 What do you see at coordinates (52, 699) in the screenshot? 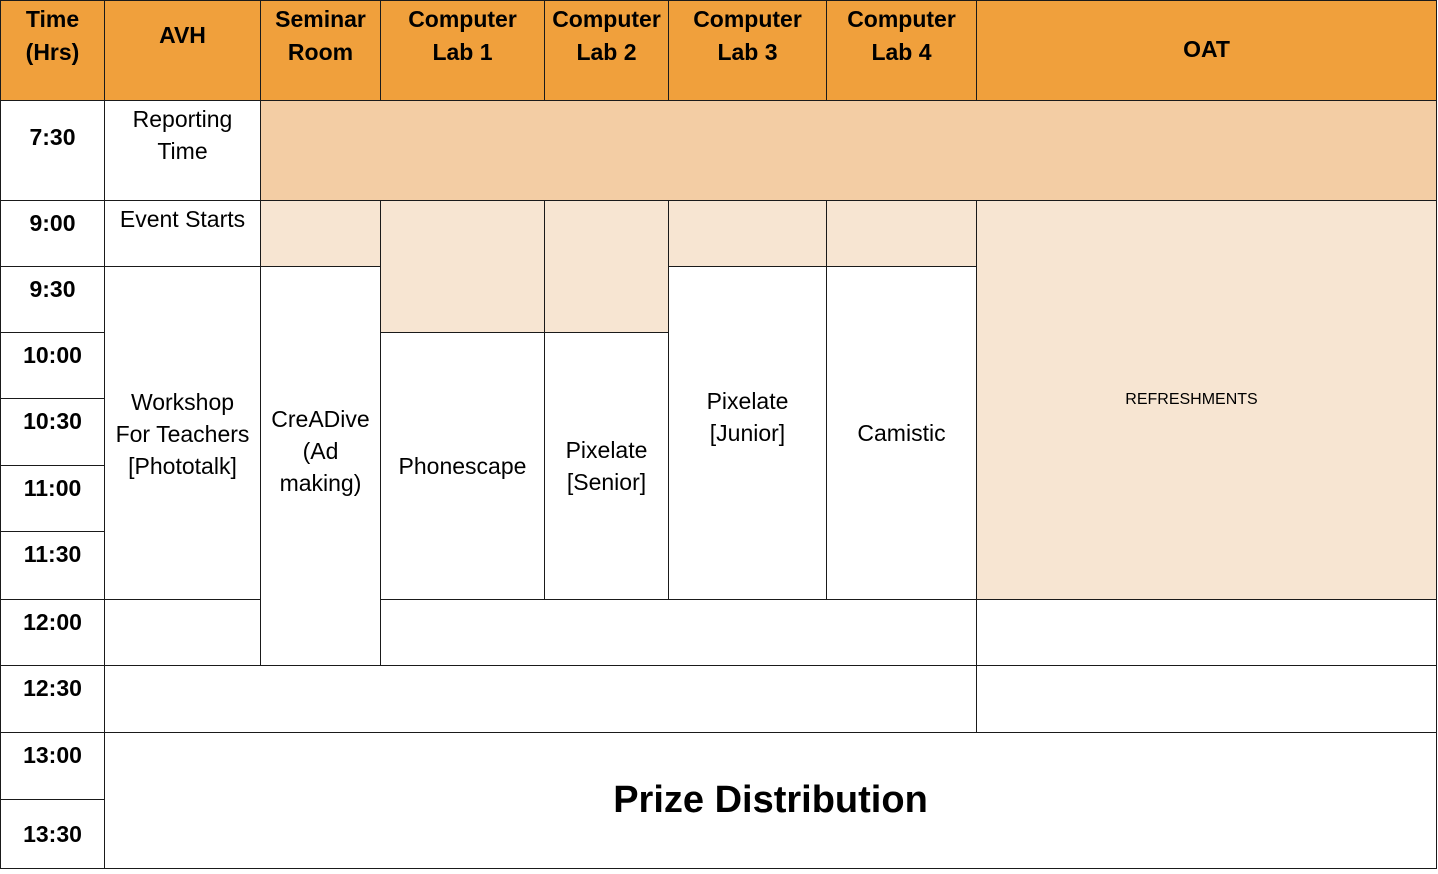
I see `time-slot: 12:30` at bounding box center [52, 699].